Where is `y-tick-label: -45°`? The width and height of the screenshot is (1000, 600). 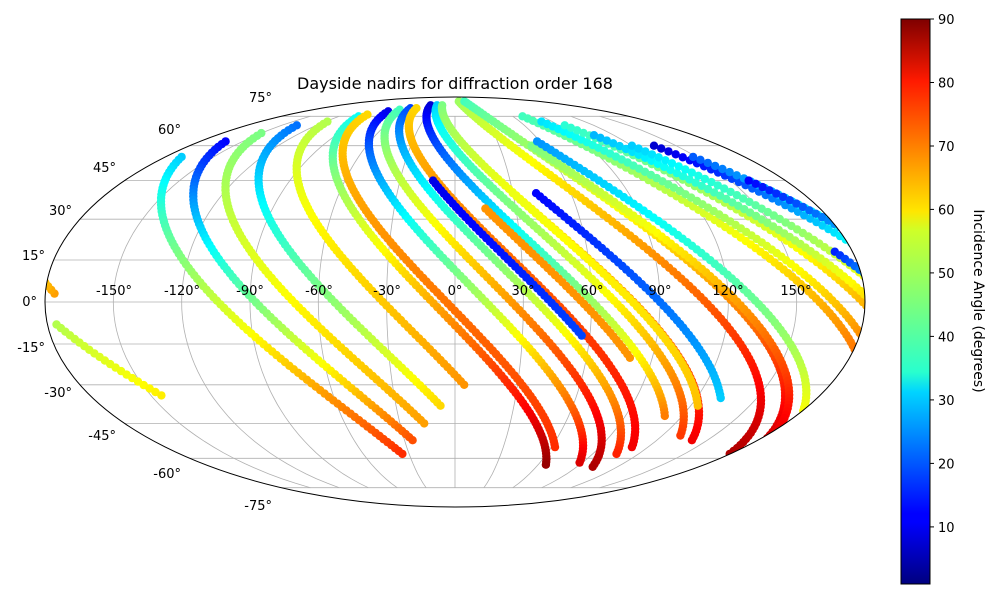 y-tick-label: -45° is located at coordinates (102, 436).